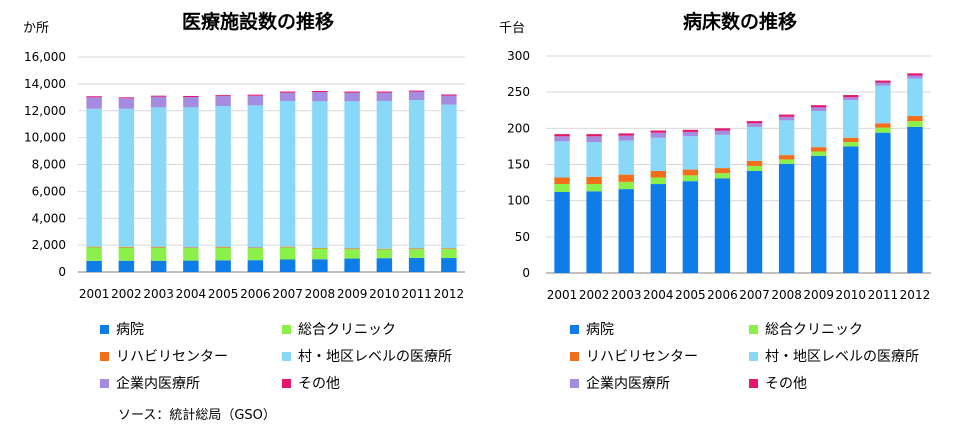  What do you see at coordinates (49, 245) in the screenshot?
I see `y-tick-label: 2,000` at bounding box center [49, 245].